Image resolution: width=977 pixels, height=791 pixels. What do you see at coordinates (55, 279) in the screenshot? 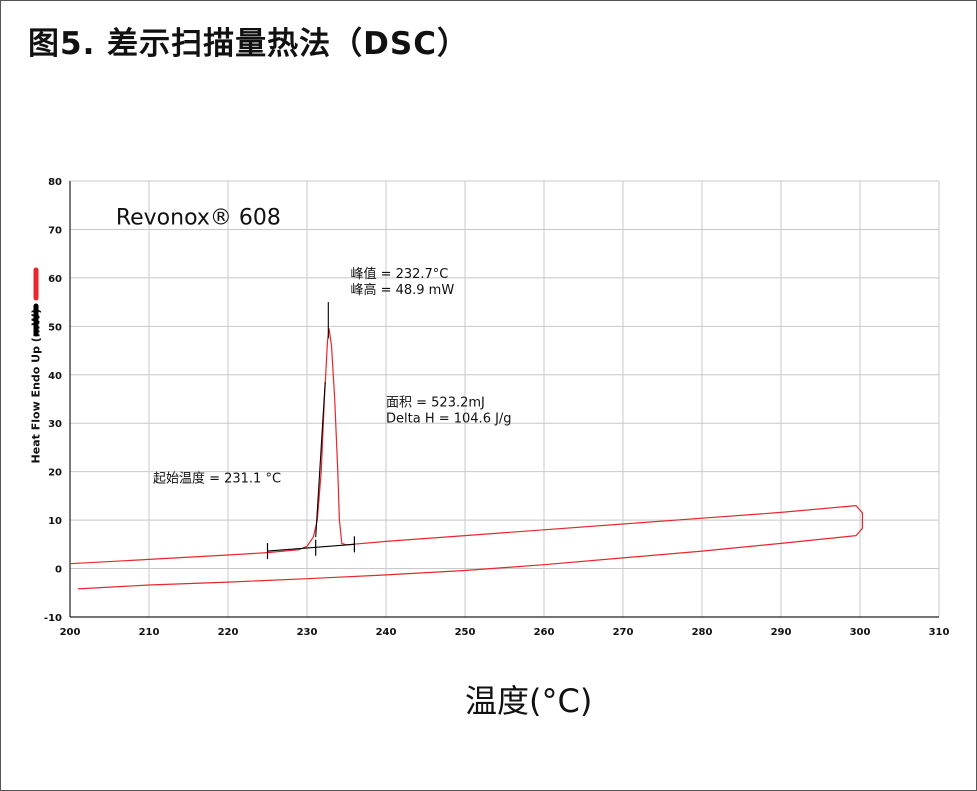
I see `y-tick-label: 60` at bounding box center [55, 279].